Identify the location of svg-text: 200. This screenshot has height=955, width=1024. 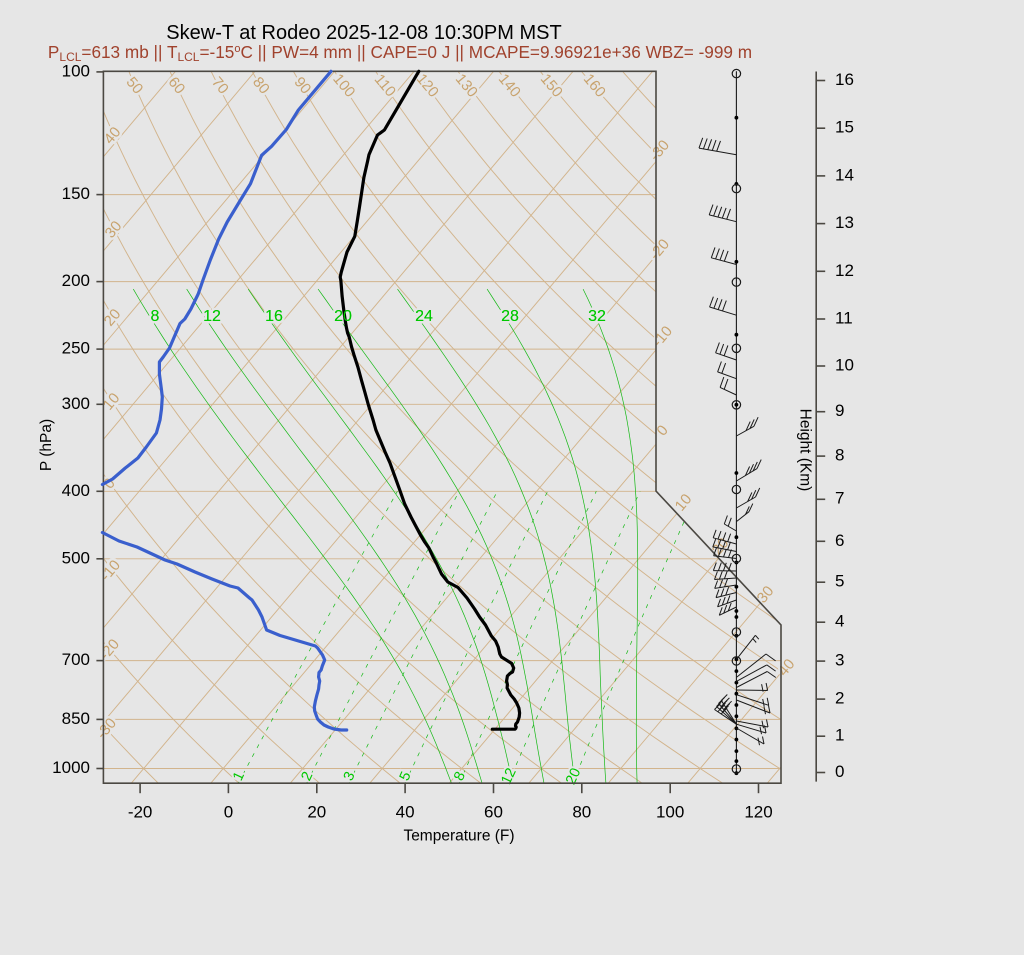
(76, 280).